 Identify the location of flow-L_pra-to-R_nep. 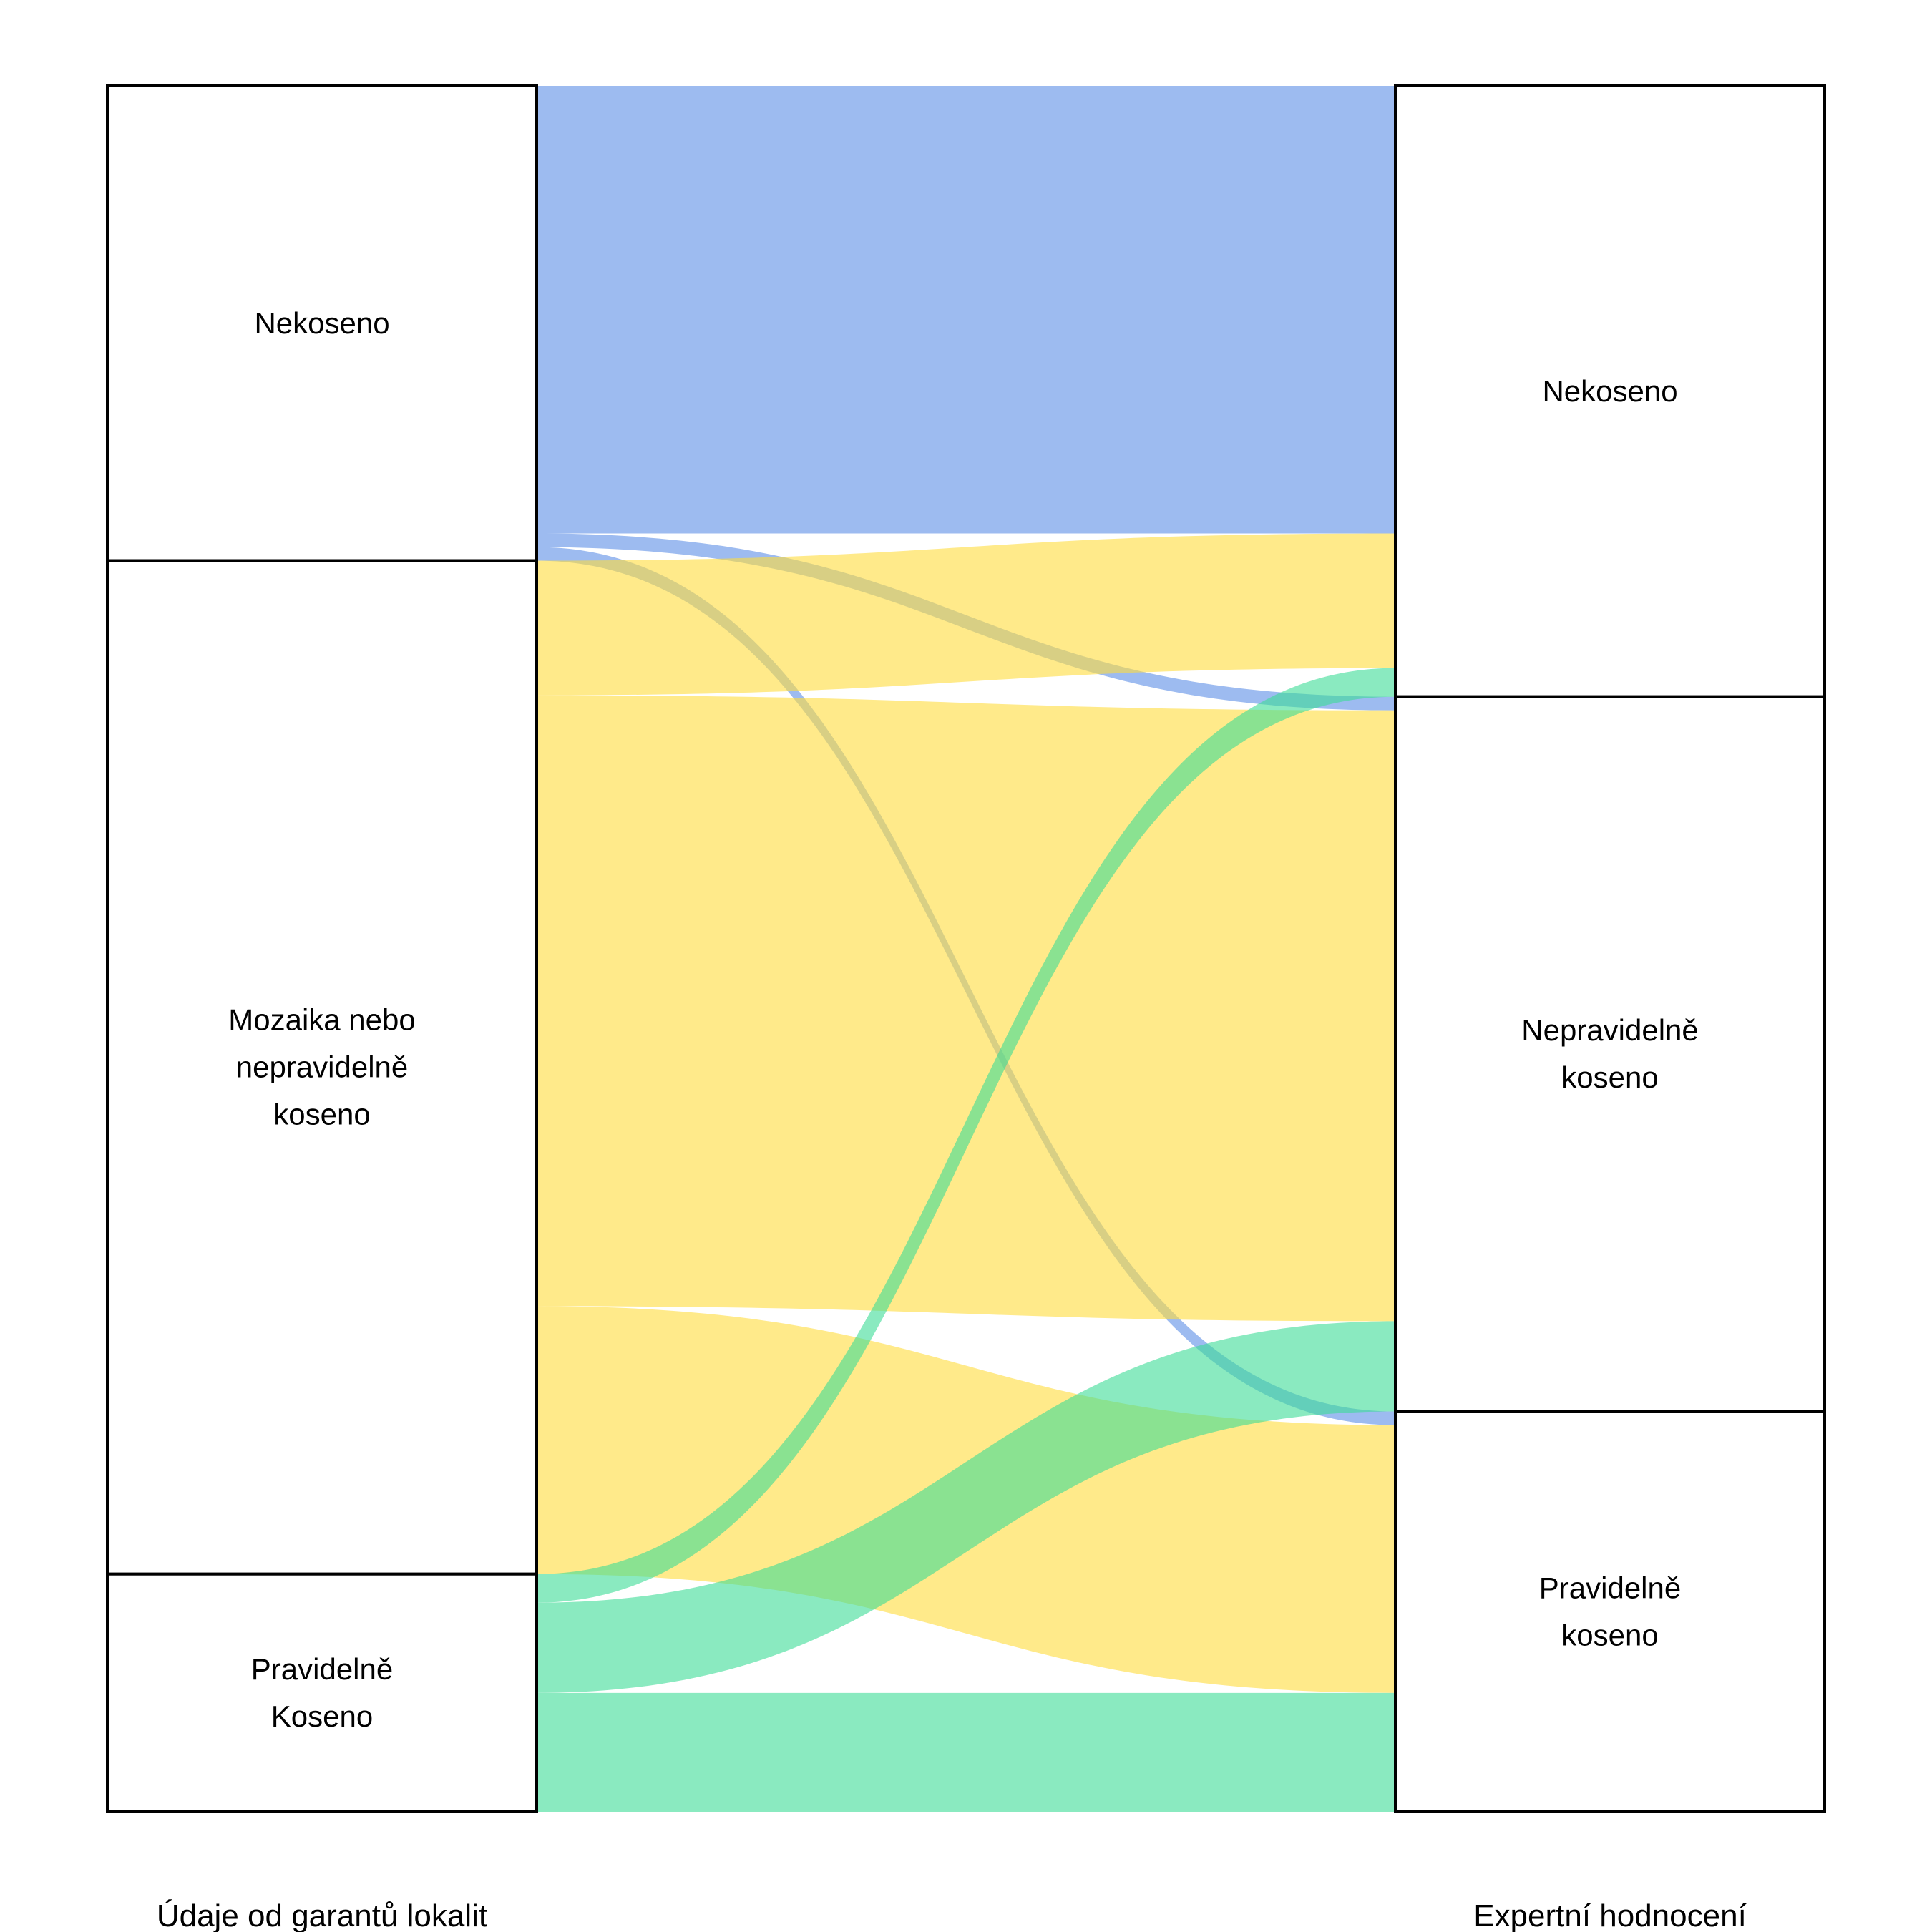
(966, 1507).